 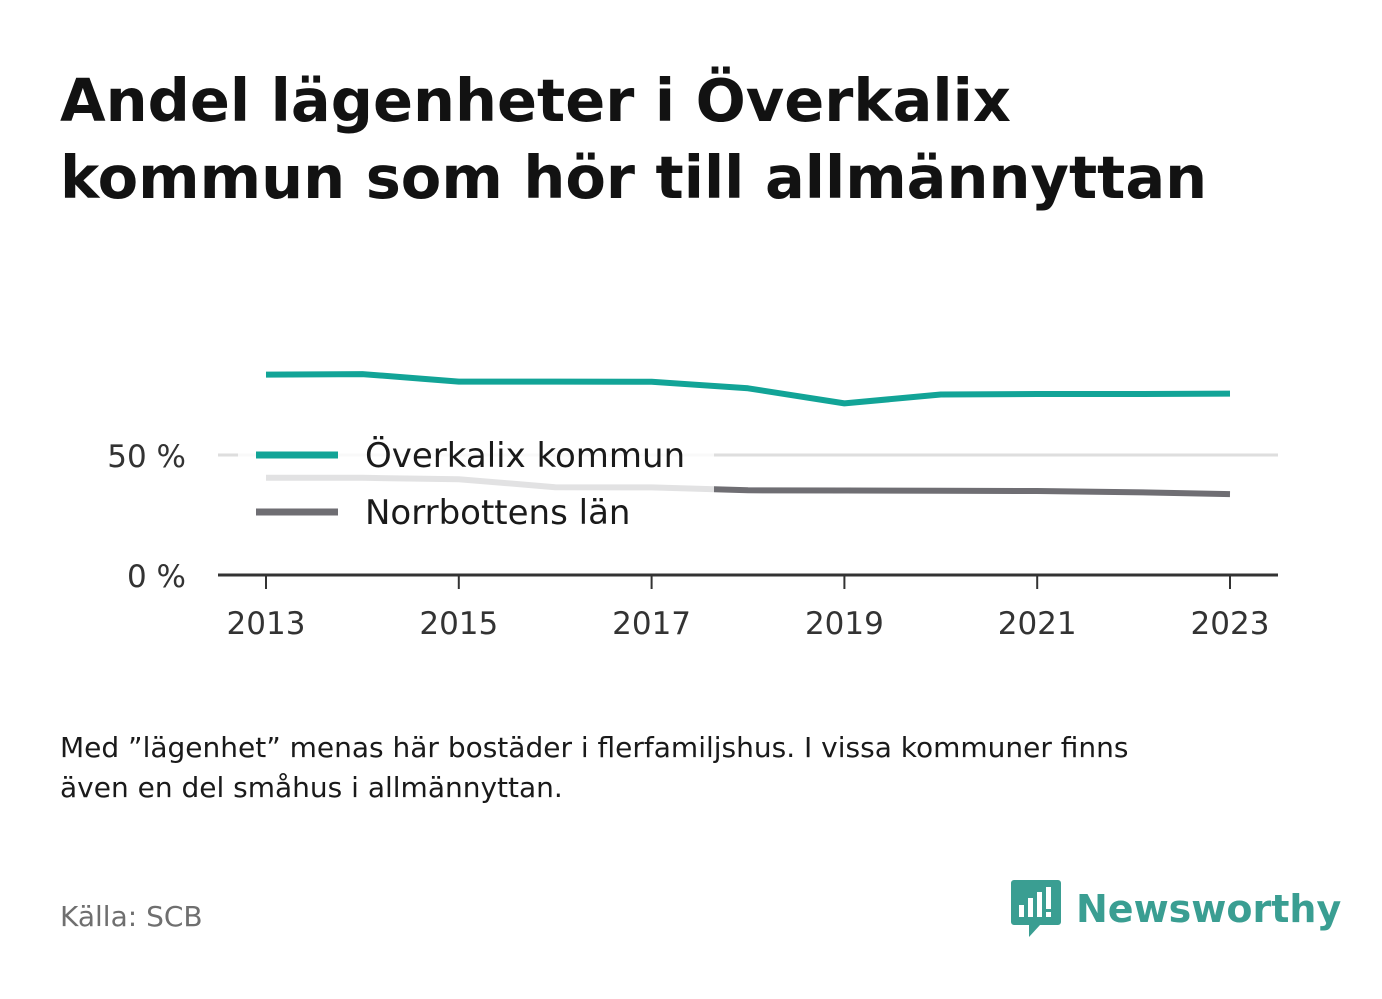 I want to click on x-tick-label: 2017, so click(x=651, y=624).